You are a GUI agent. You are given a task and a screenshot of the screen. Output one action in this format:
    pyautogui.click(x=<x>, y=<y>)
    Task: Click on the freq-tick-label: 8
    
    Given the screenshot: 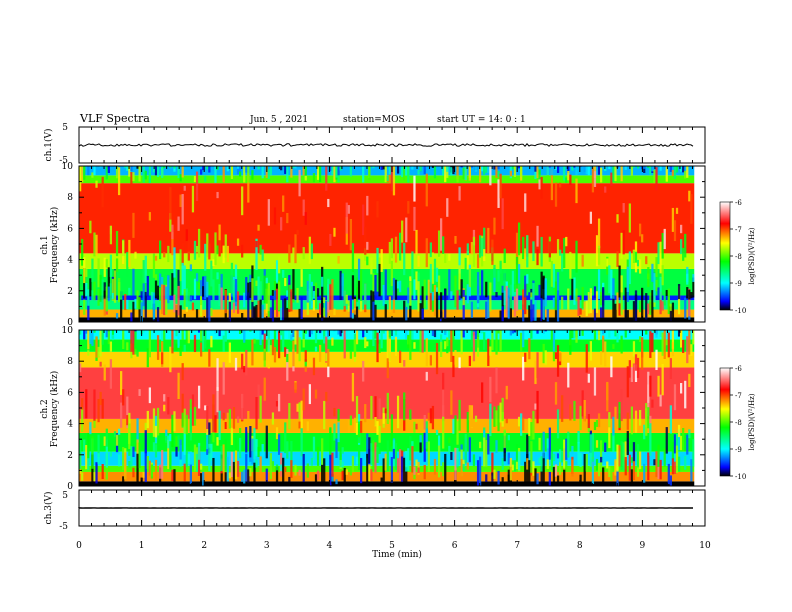 What is the action you would take?
    pyautogui.click(x=70, y=362)
    